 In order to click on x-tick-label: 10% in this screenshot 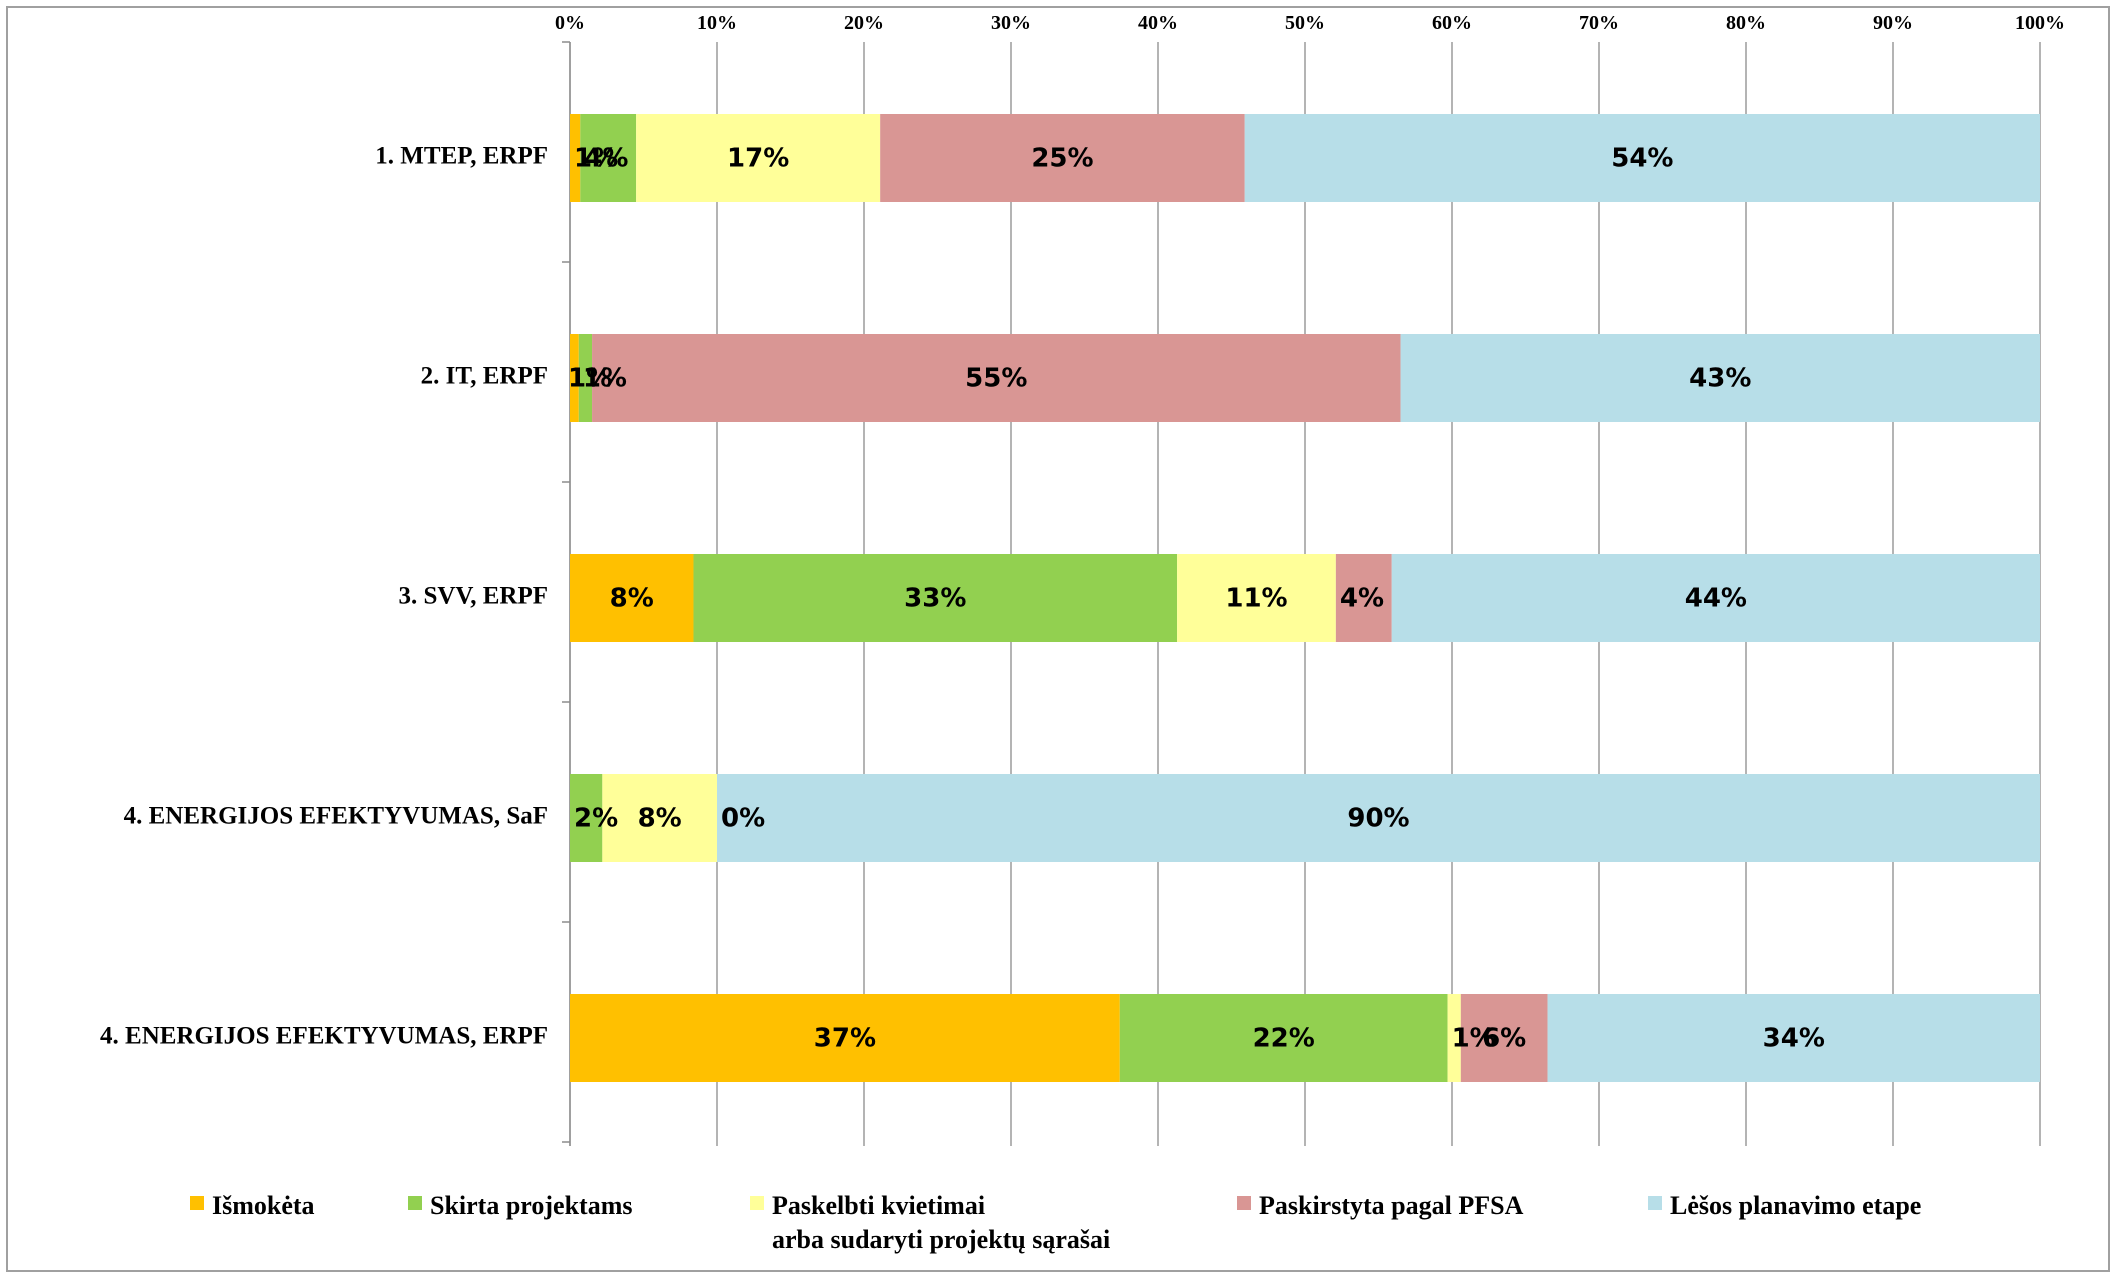, I will do `click(717, 23)`.